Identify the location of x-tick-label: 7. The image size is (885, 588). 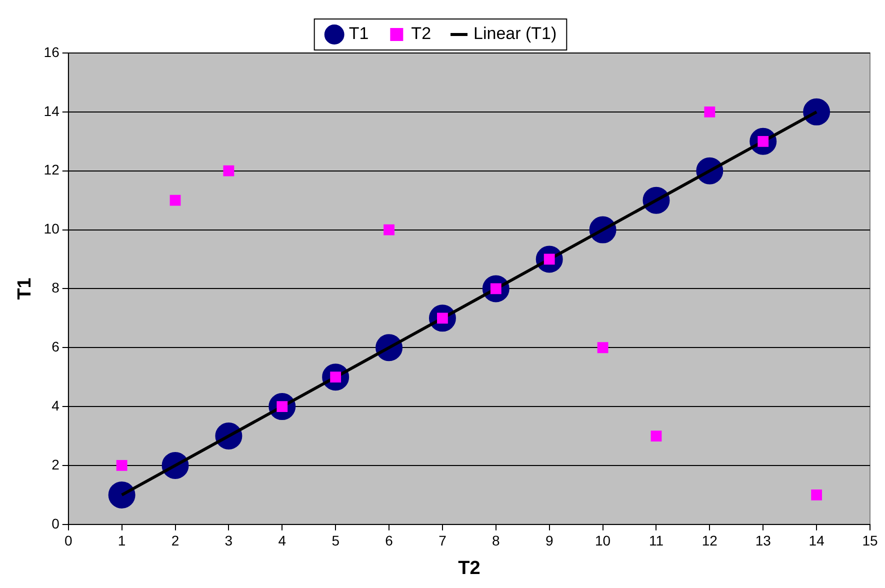
(442, 540).